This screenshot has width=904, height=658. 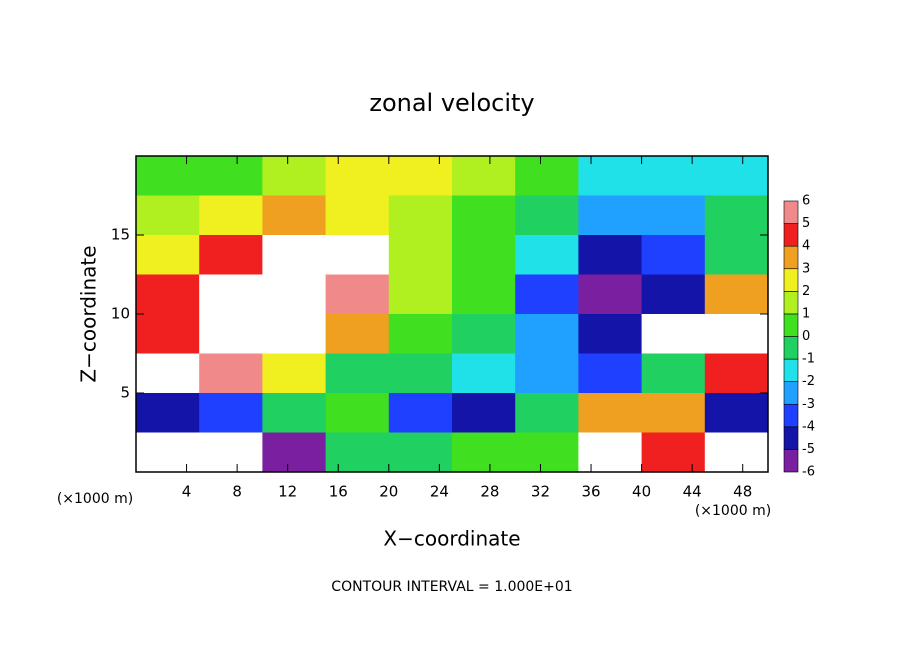 What do you see at coordinates (590, 492) in the screenshot?
I see `x-tick-label: 36` at bounding box center [590, 492].